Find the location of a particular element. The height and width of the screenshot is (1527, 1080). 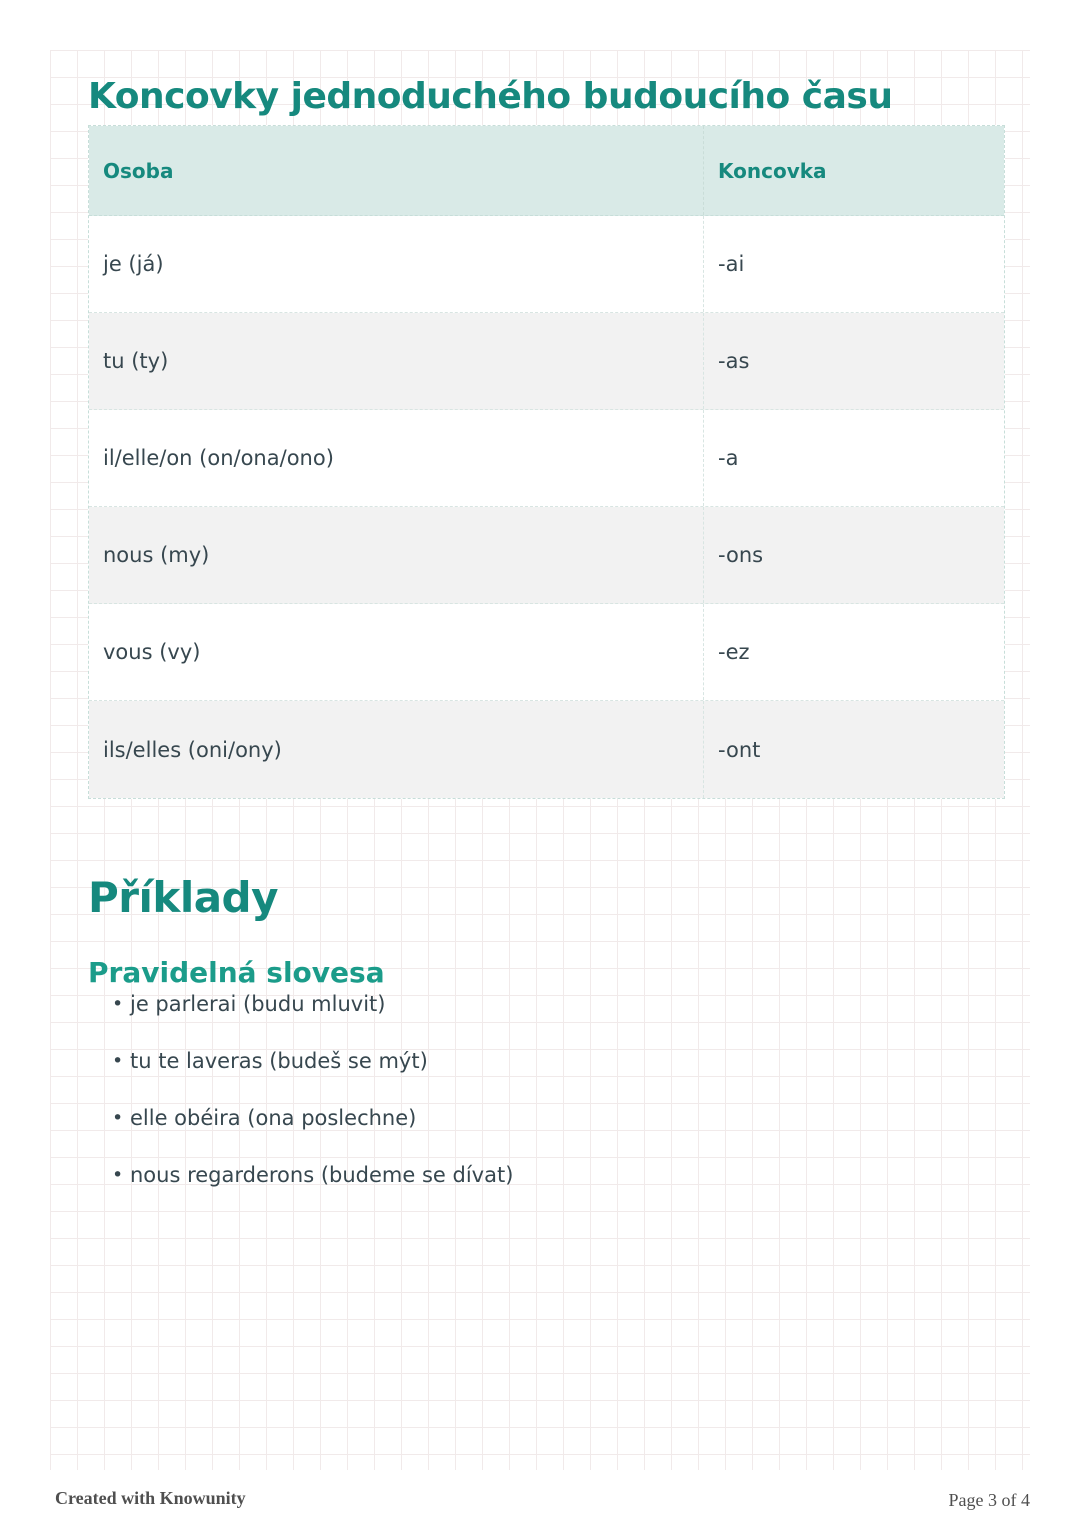

table-row: nous (my) -ons is located at coordinates (546, 555).